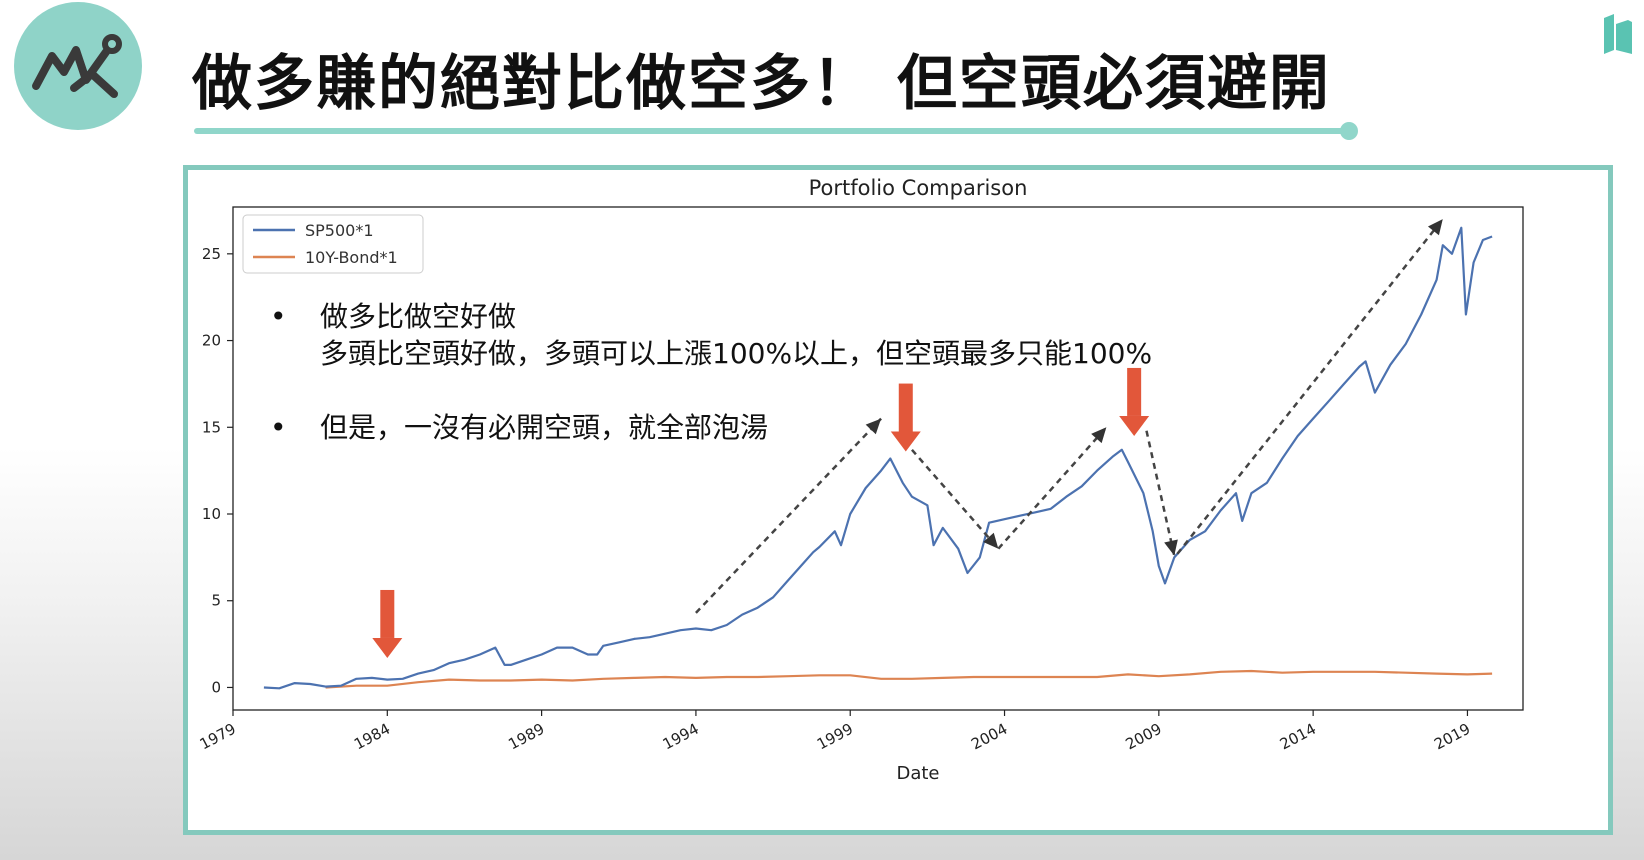 Image resolution: width=1644 pixels, height=860 pixels. What do you see at coordinates (1349, 131) in the screenshot?
I see `title-underline-dot` at bounding box center [1349, 131].